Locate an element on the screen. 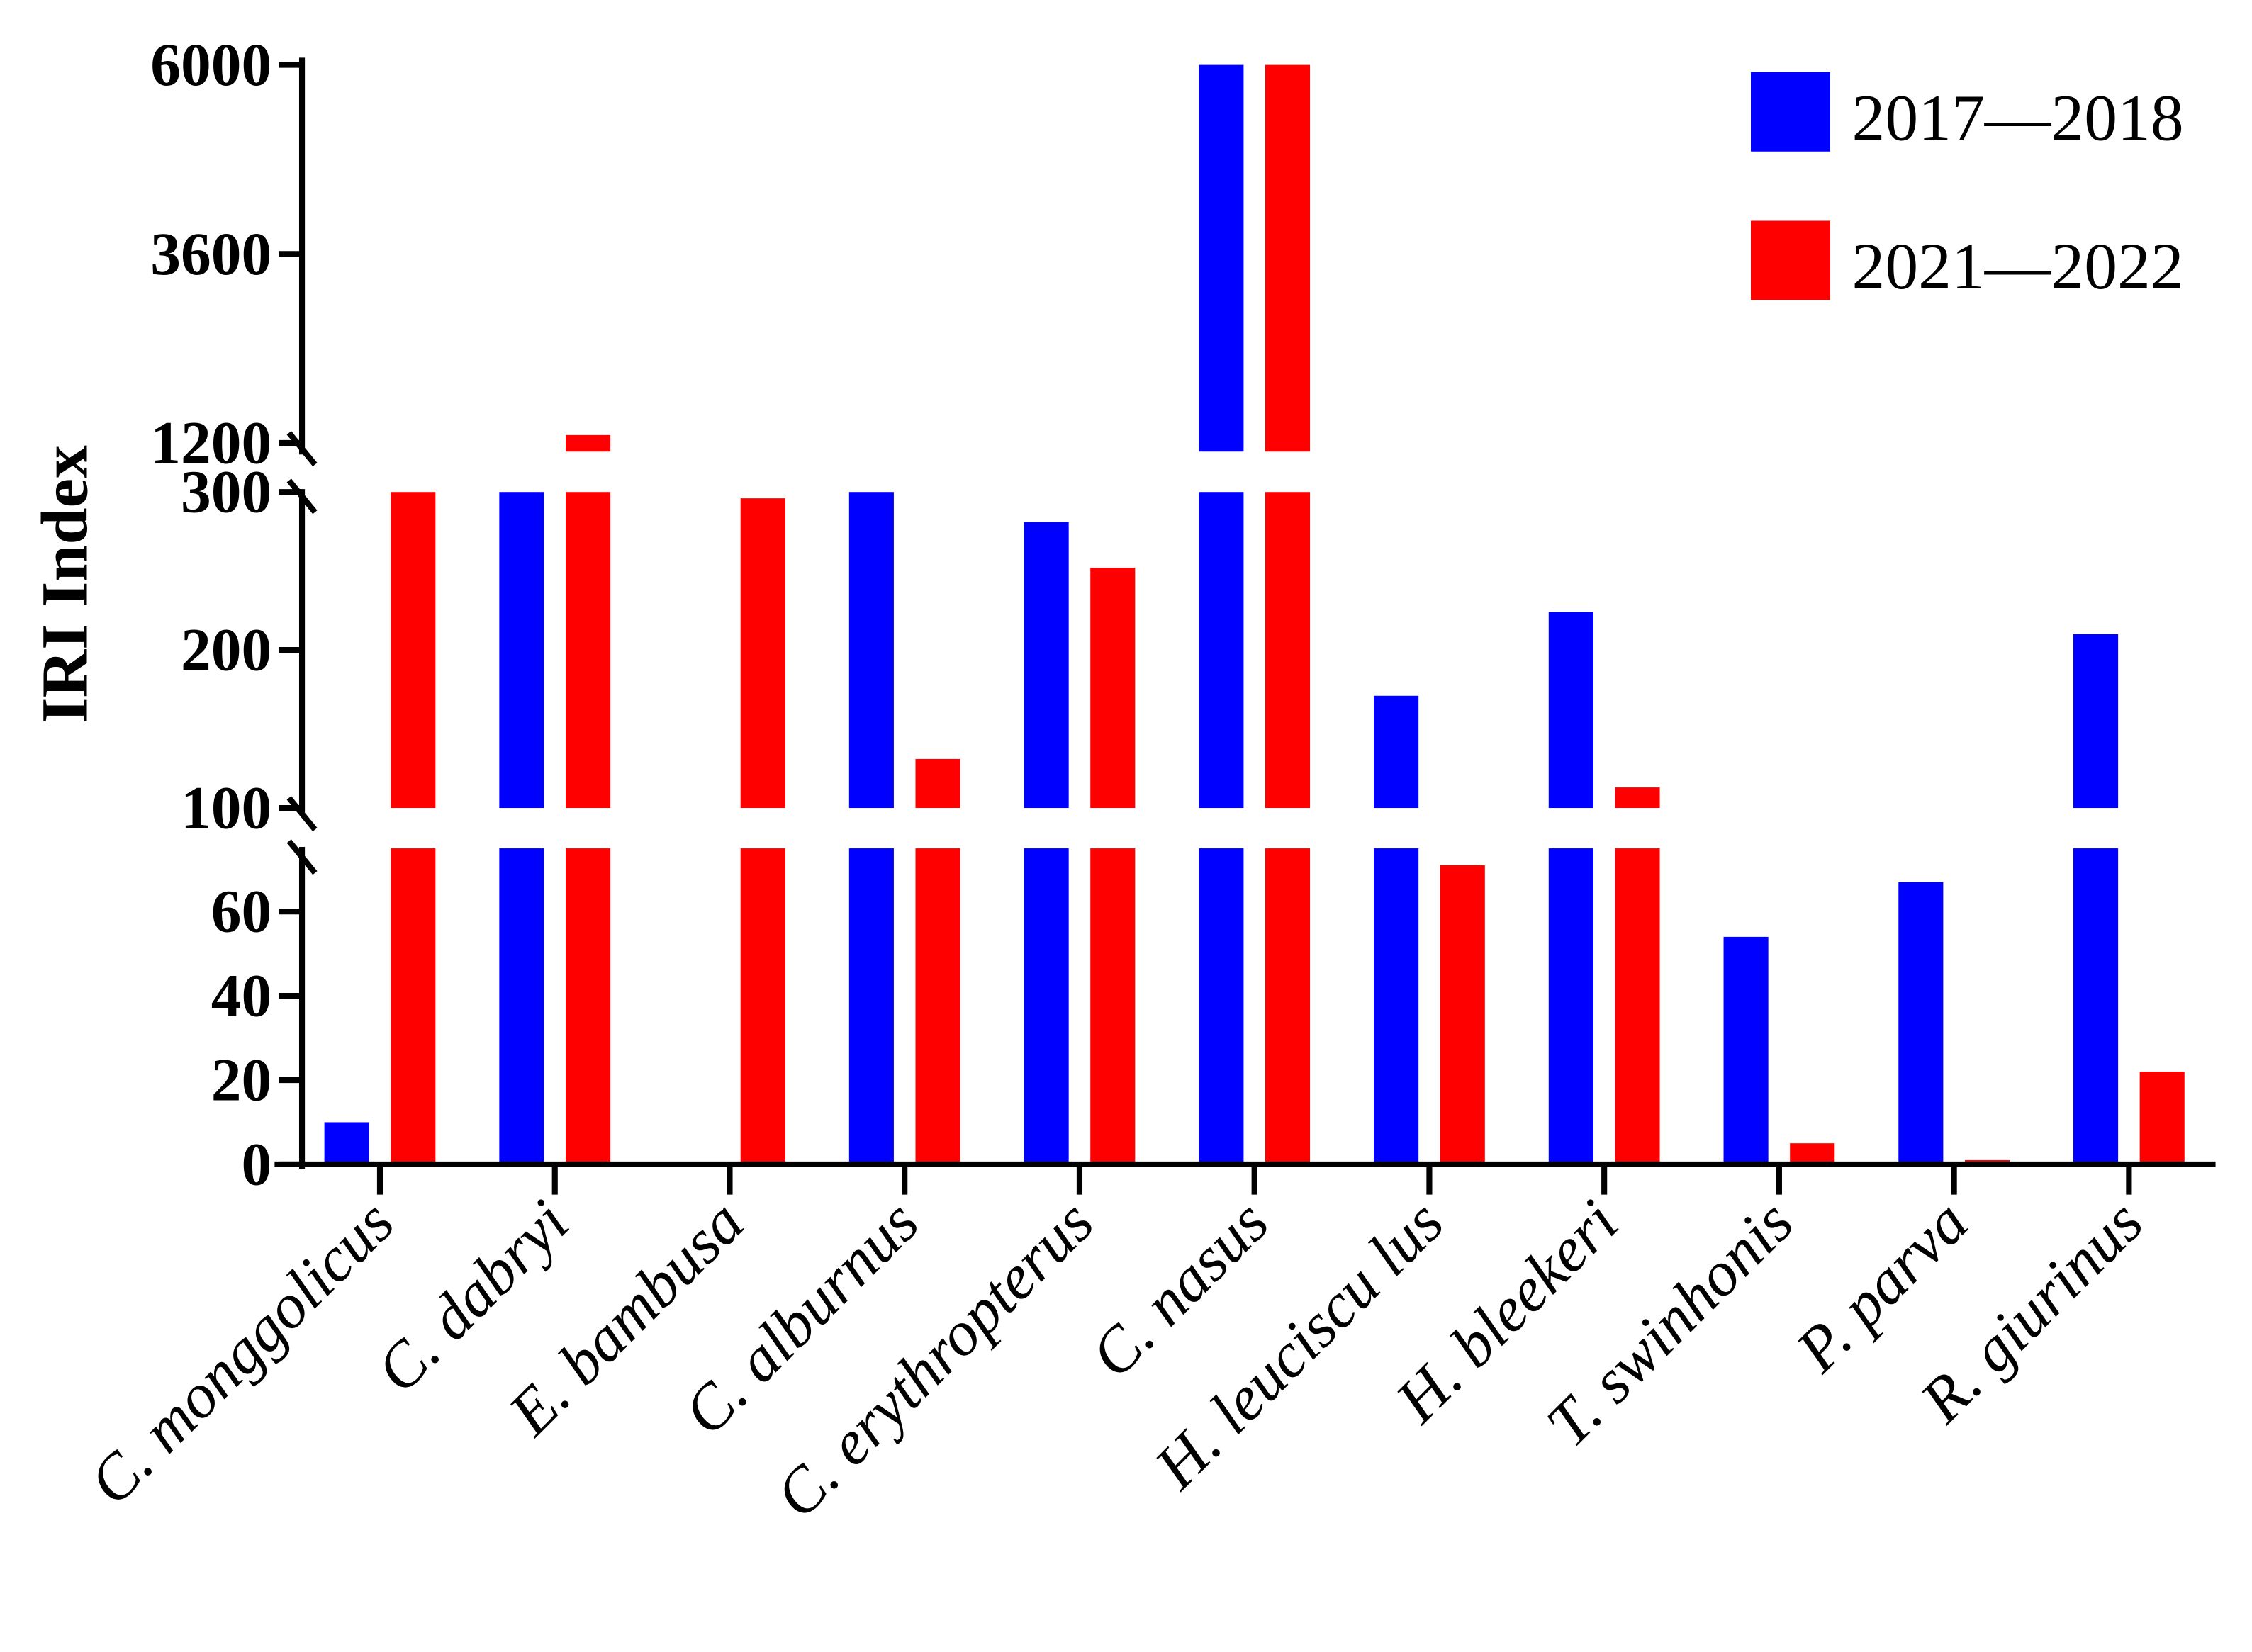 The height and width of the screenshot is (1652, 2252). x-category-label: C. monggolicus is located at coordinates (242, 1353).